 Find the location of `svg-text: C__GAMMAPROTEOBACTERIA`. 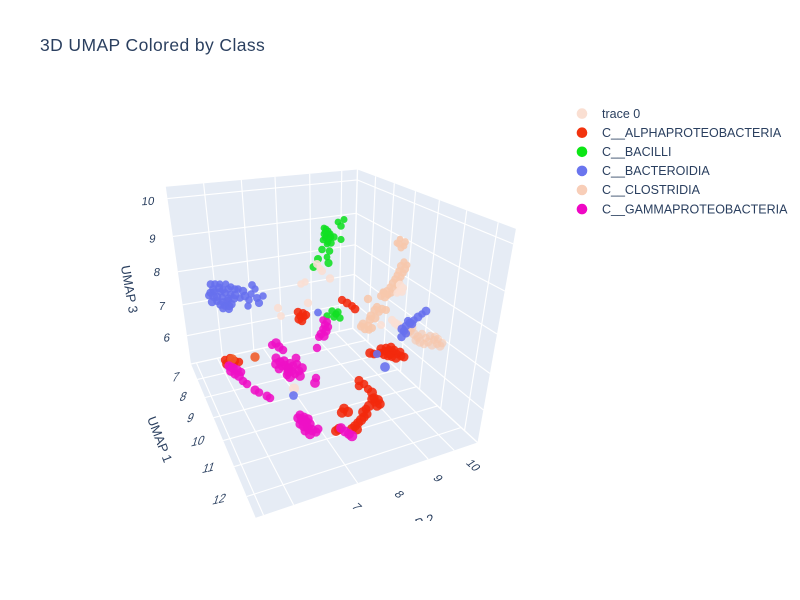

svg-text: C__GAMMAPROTEOBACTERIA is located at coordinates (695, 209).